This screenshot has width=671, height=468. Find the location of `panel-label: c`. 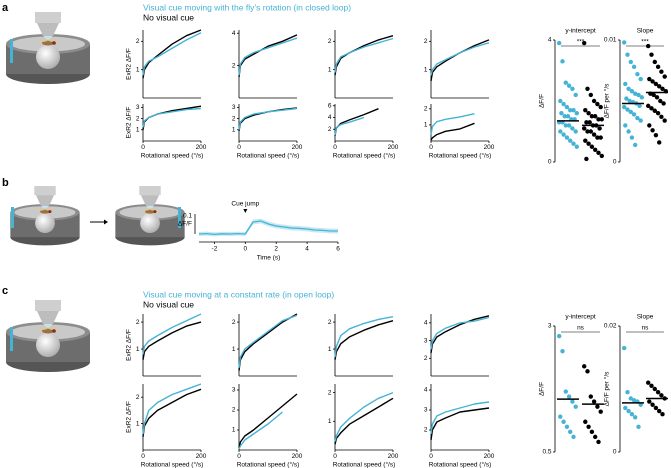

panel-label: c is located at coordinates (5, 291).